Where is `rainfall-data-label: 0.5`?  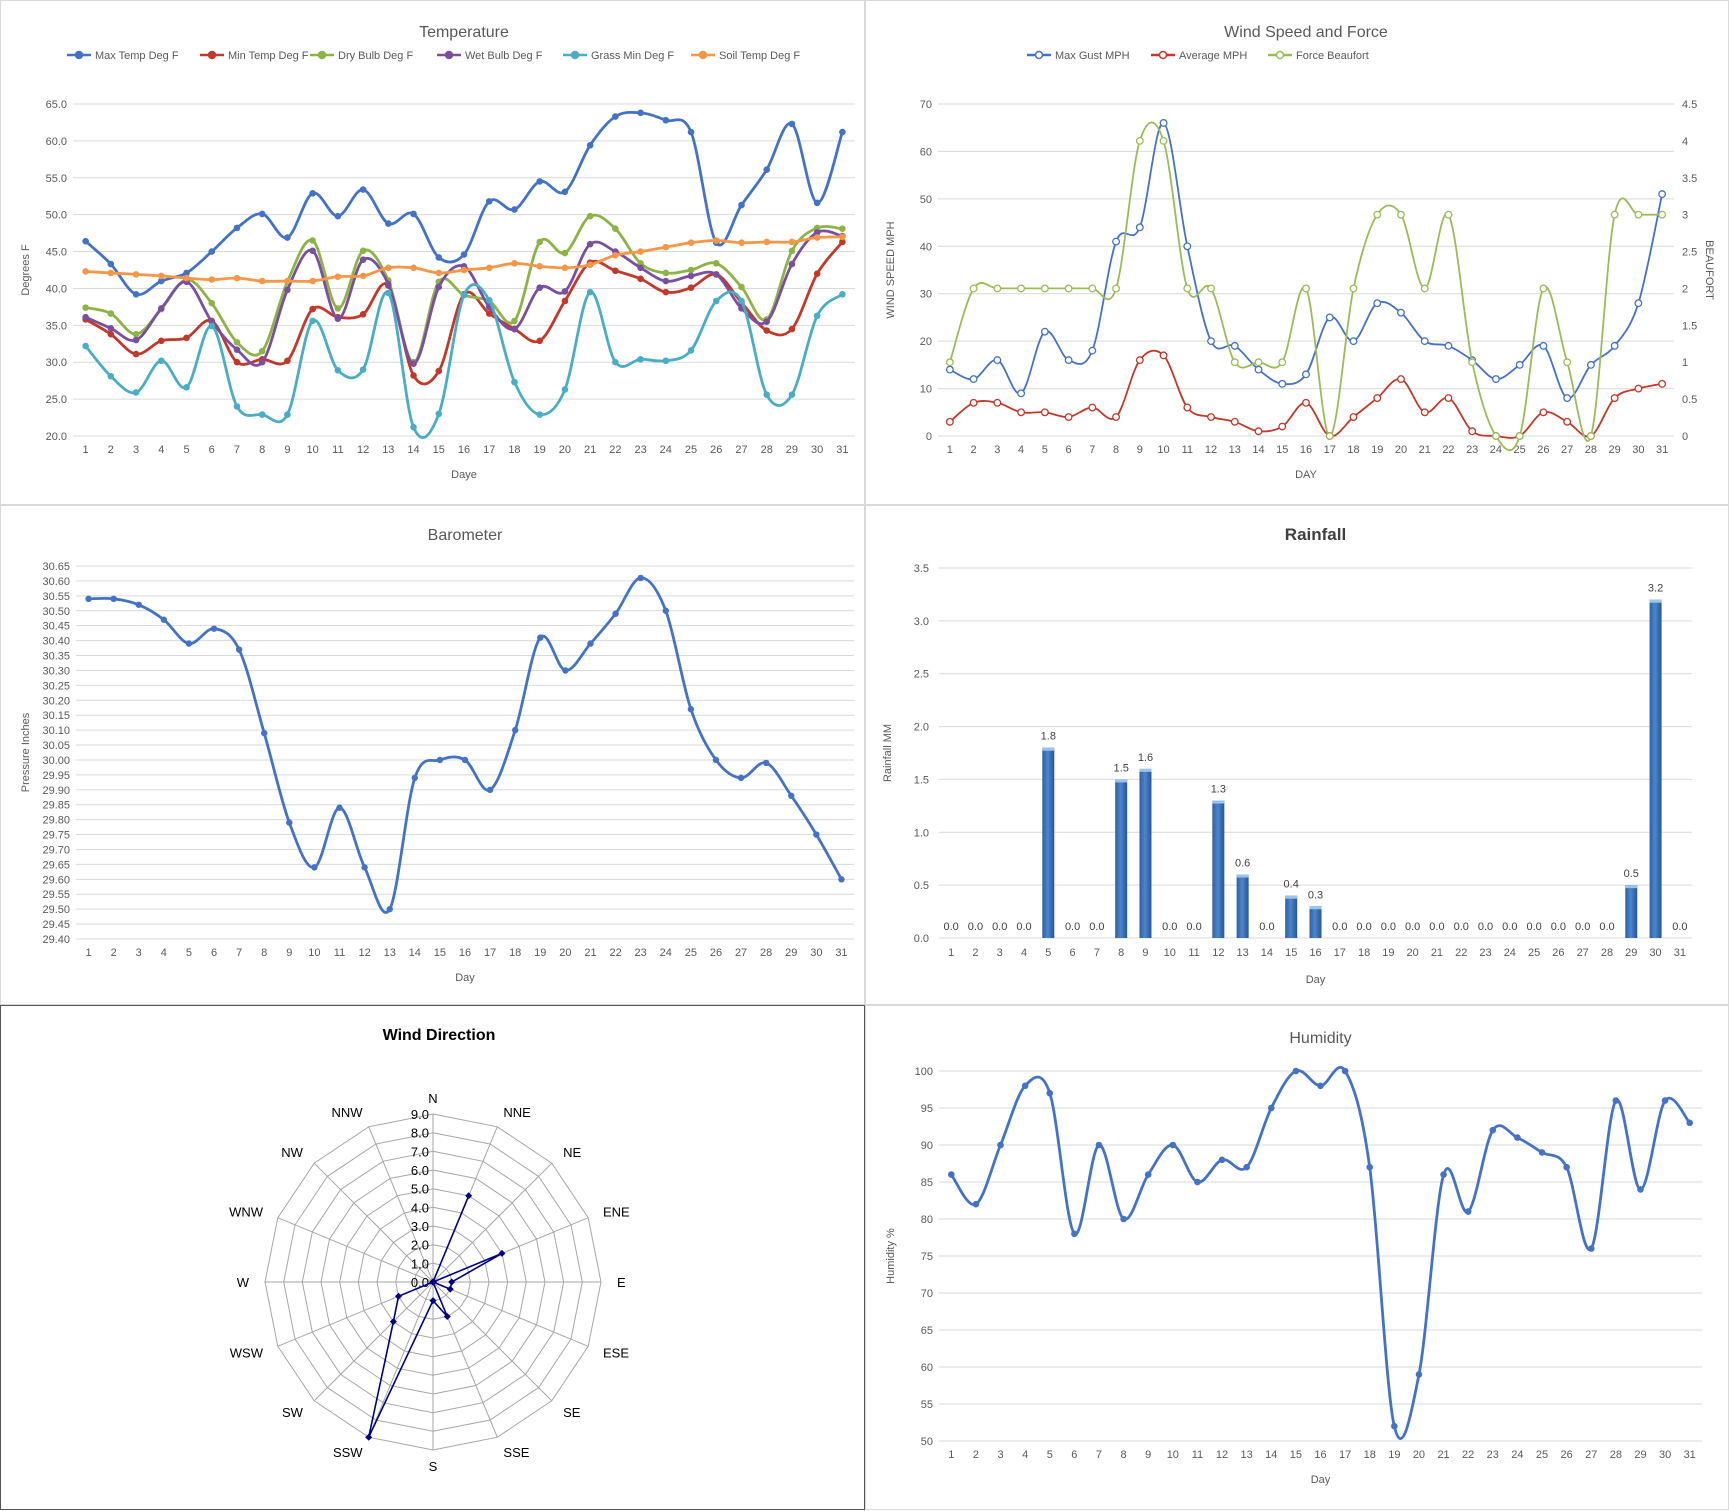
rainfall-data-label: 0.5 is located at coordinates (1631, 874).